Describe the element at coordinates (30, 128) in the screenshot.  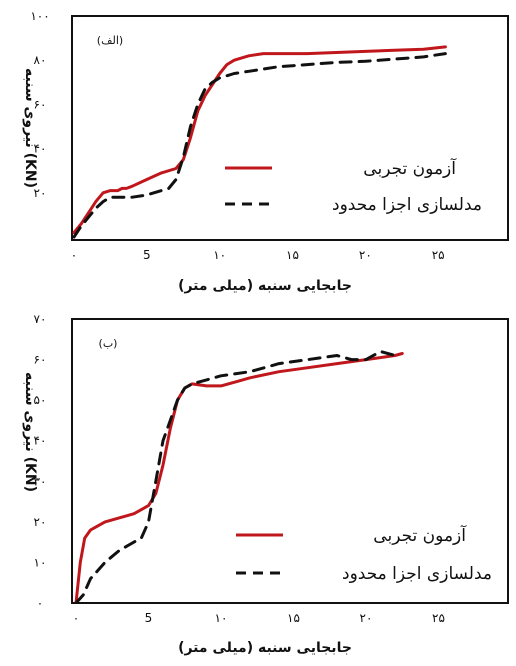
I see `y-axis-label-a: نیروی سنبه (KN)` at that location.